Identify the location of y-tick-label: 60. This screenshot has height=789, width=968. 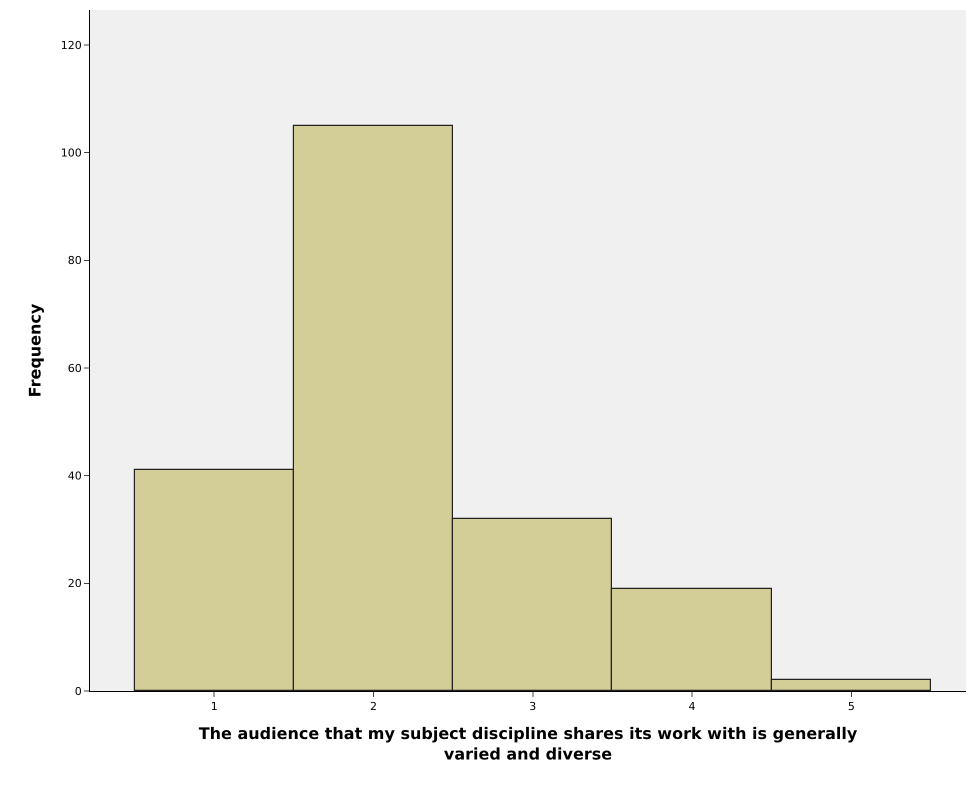
(75, 368).